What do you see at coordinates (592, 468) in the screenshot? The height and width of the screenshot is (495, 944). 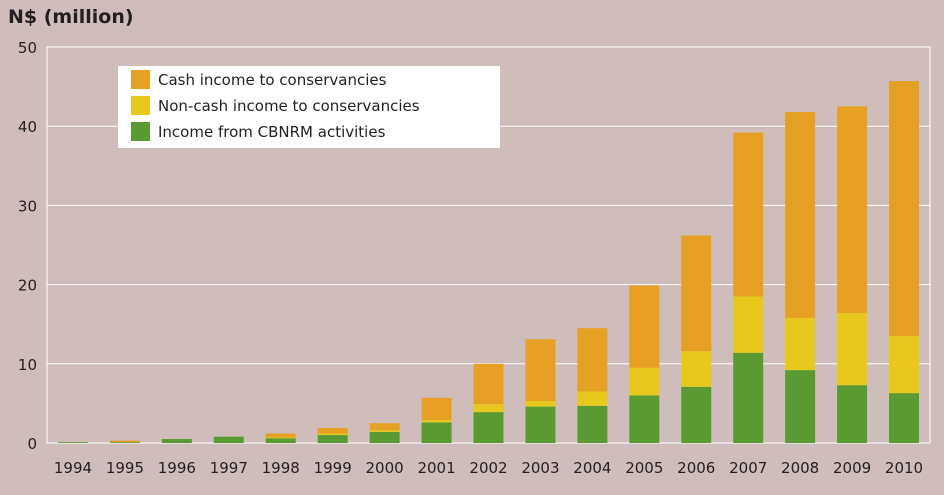 I see `x-tick-label: 2004` at bounding box center [592, 468].